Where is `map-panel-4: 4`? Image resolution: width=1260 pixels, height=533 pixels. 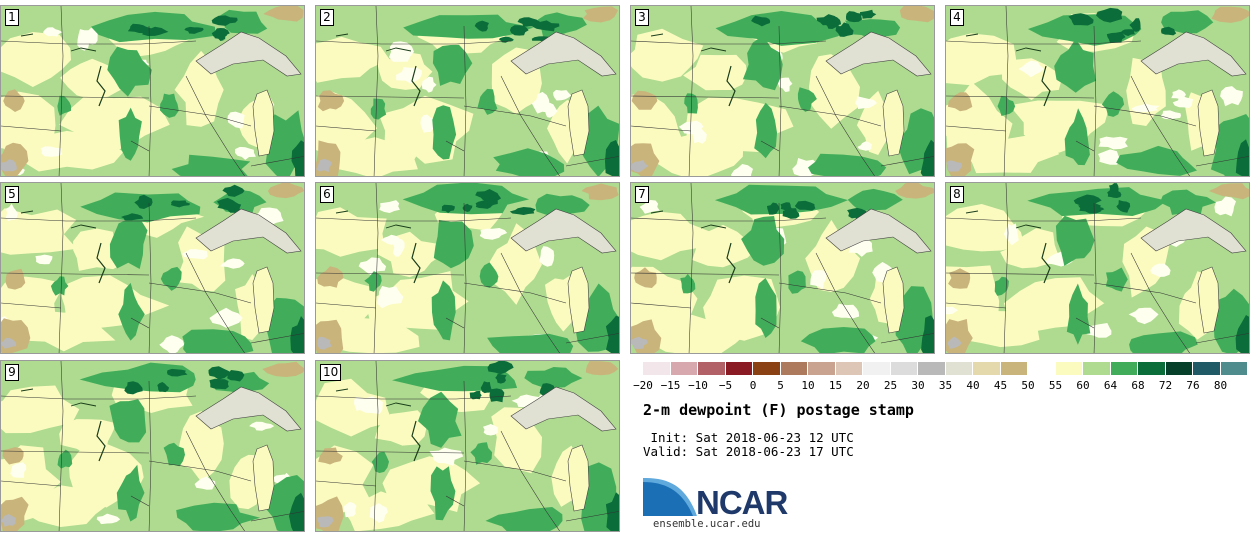 map-panel-4: 4 is located at coordinates (1097, 91).